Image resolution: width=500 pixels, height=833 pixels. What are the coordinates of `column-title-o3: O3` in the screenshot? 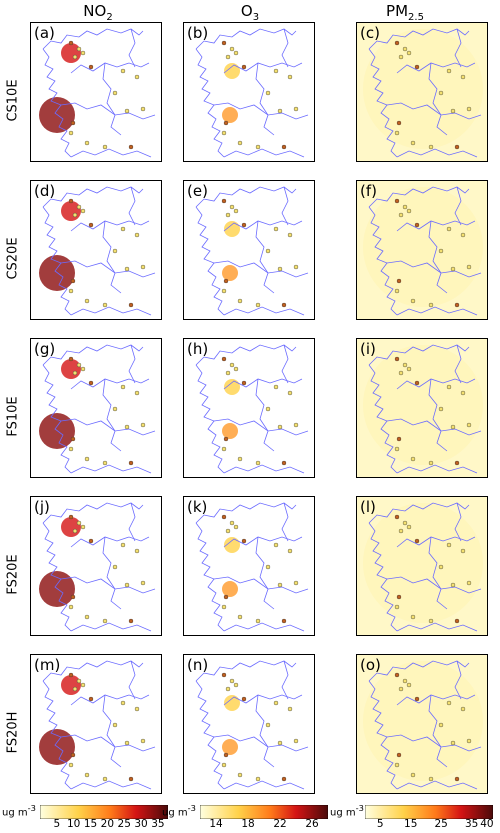 It's located at (250, 12).